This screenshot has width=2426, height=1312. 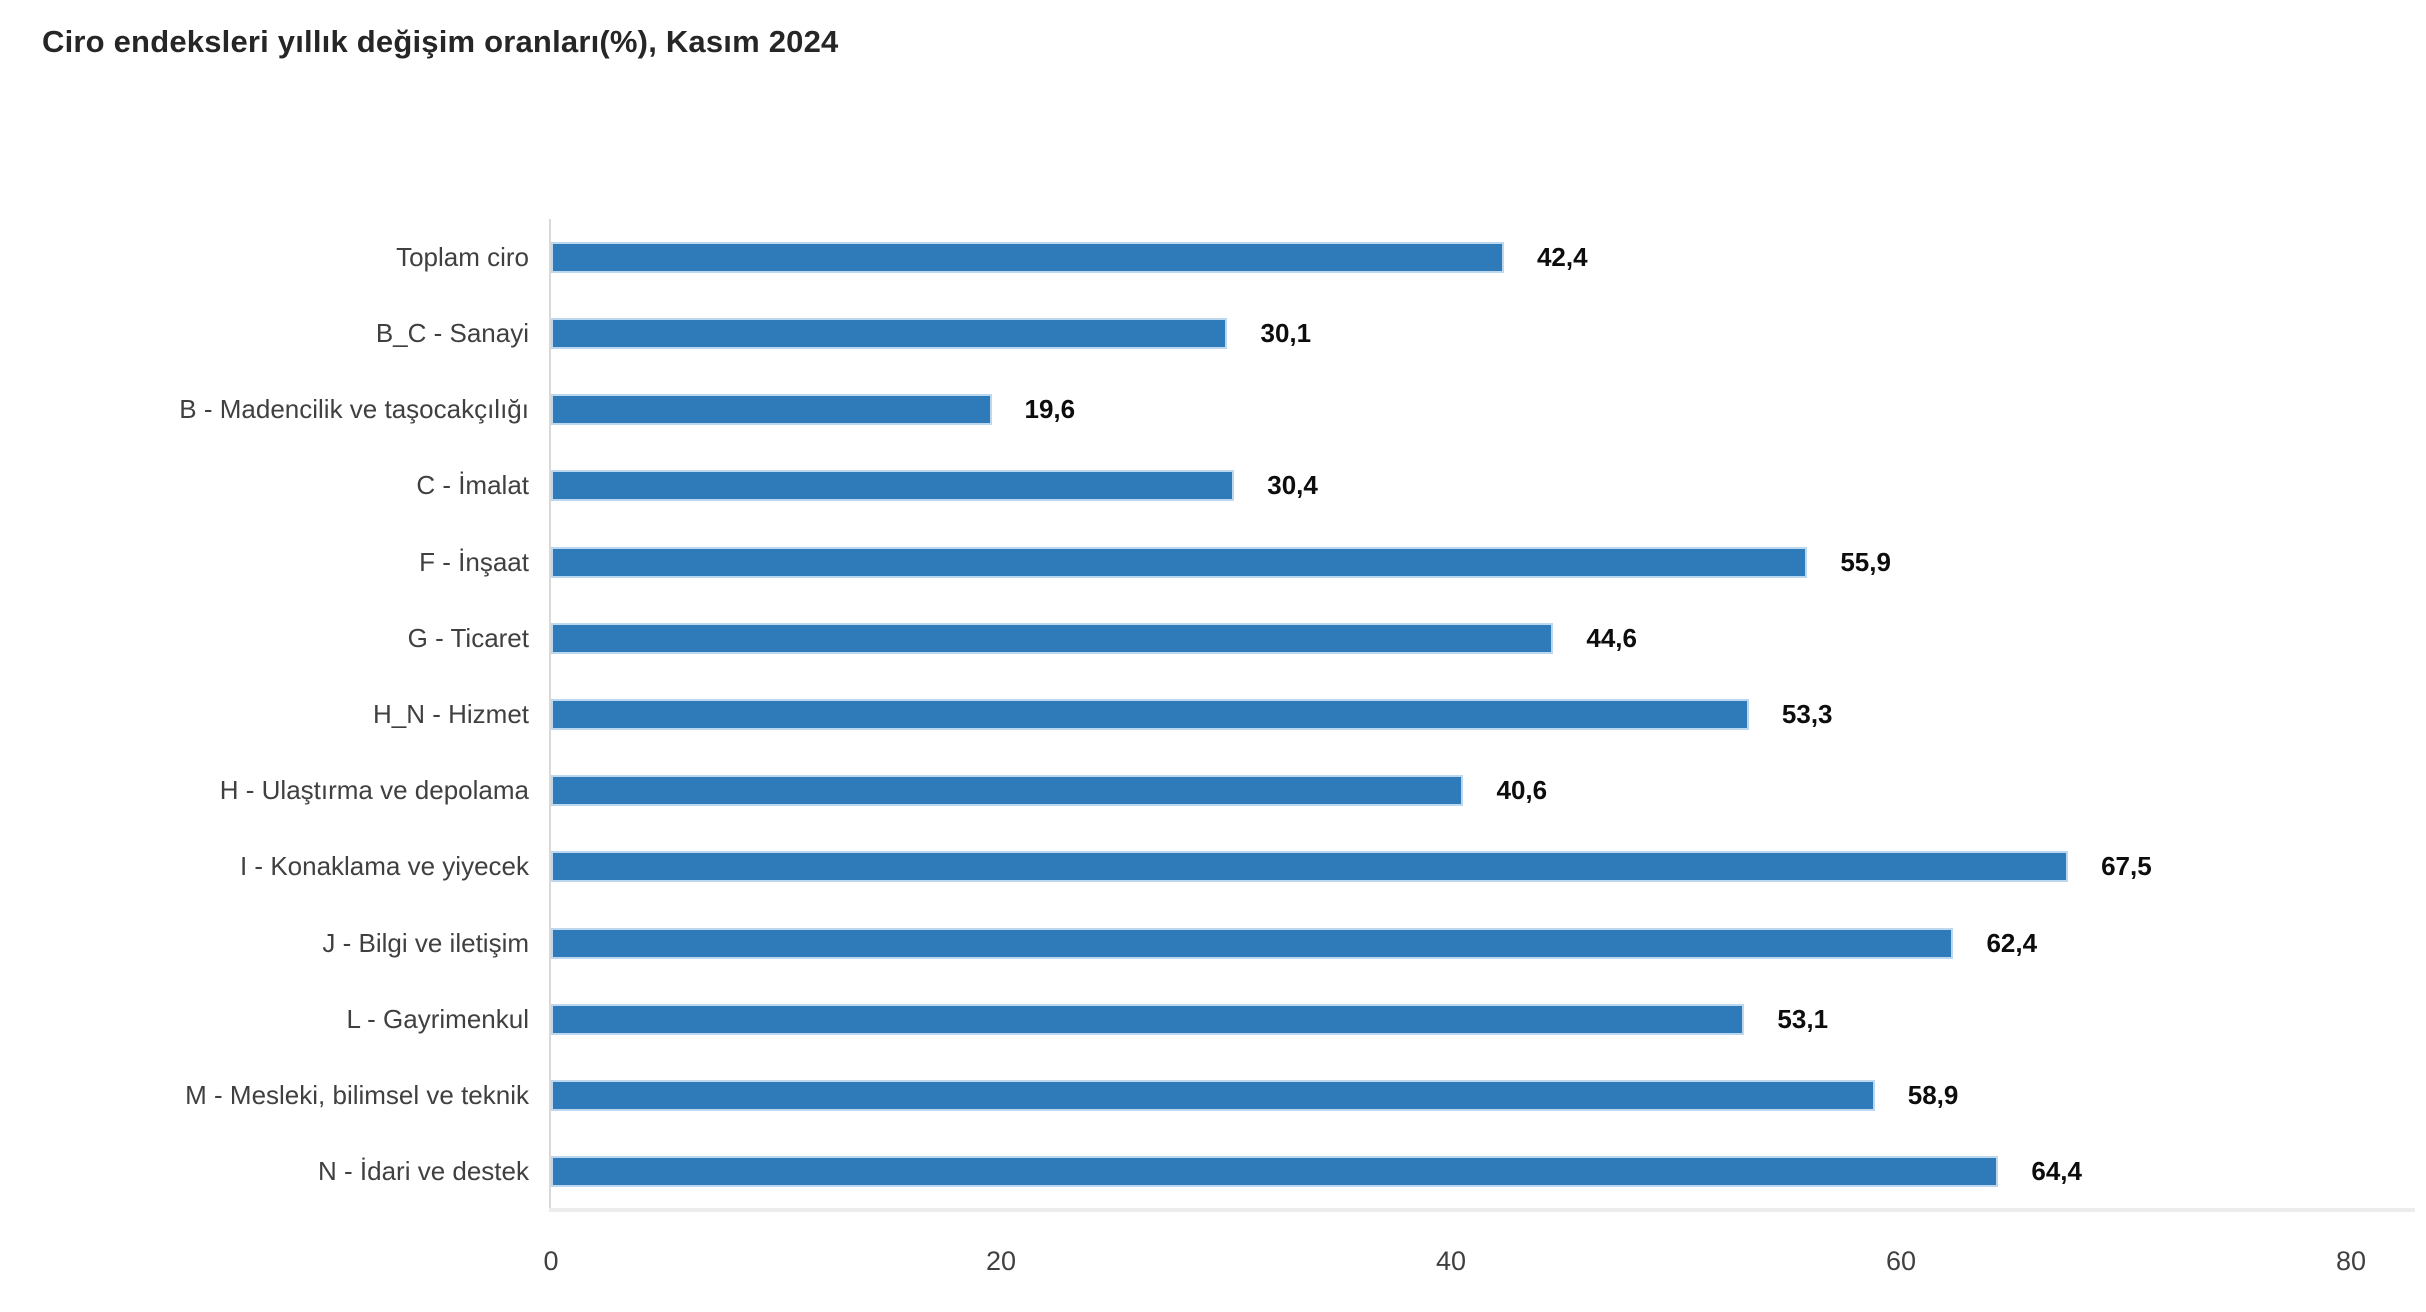 What do you see at coordinates (462, 256) in the screenshot?
I see `category-label: Toplam ciro` at bounding box center [462, 256].